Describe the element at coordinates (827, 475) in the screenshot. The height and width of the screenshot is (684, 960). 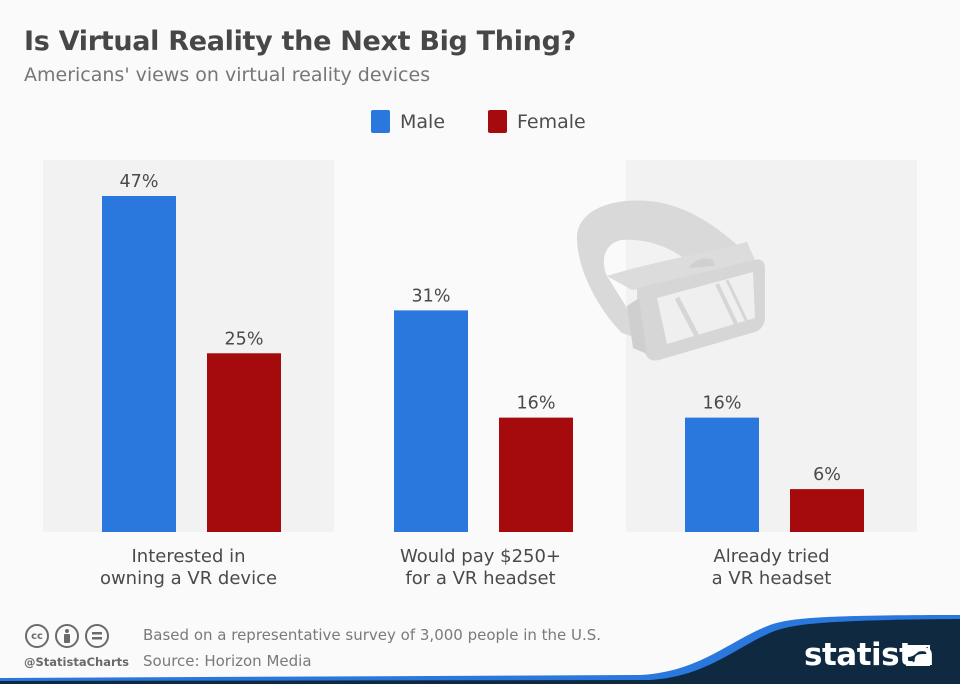
I see `data-label: 6%` at that location.